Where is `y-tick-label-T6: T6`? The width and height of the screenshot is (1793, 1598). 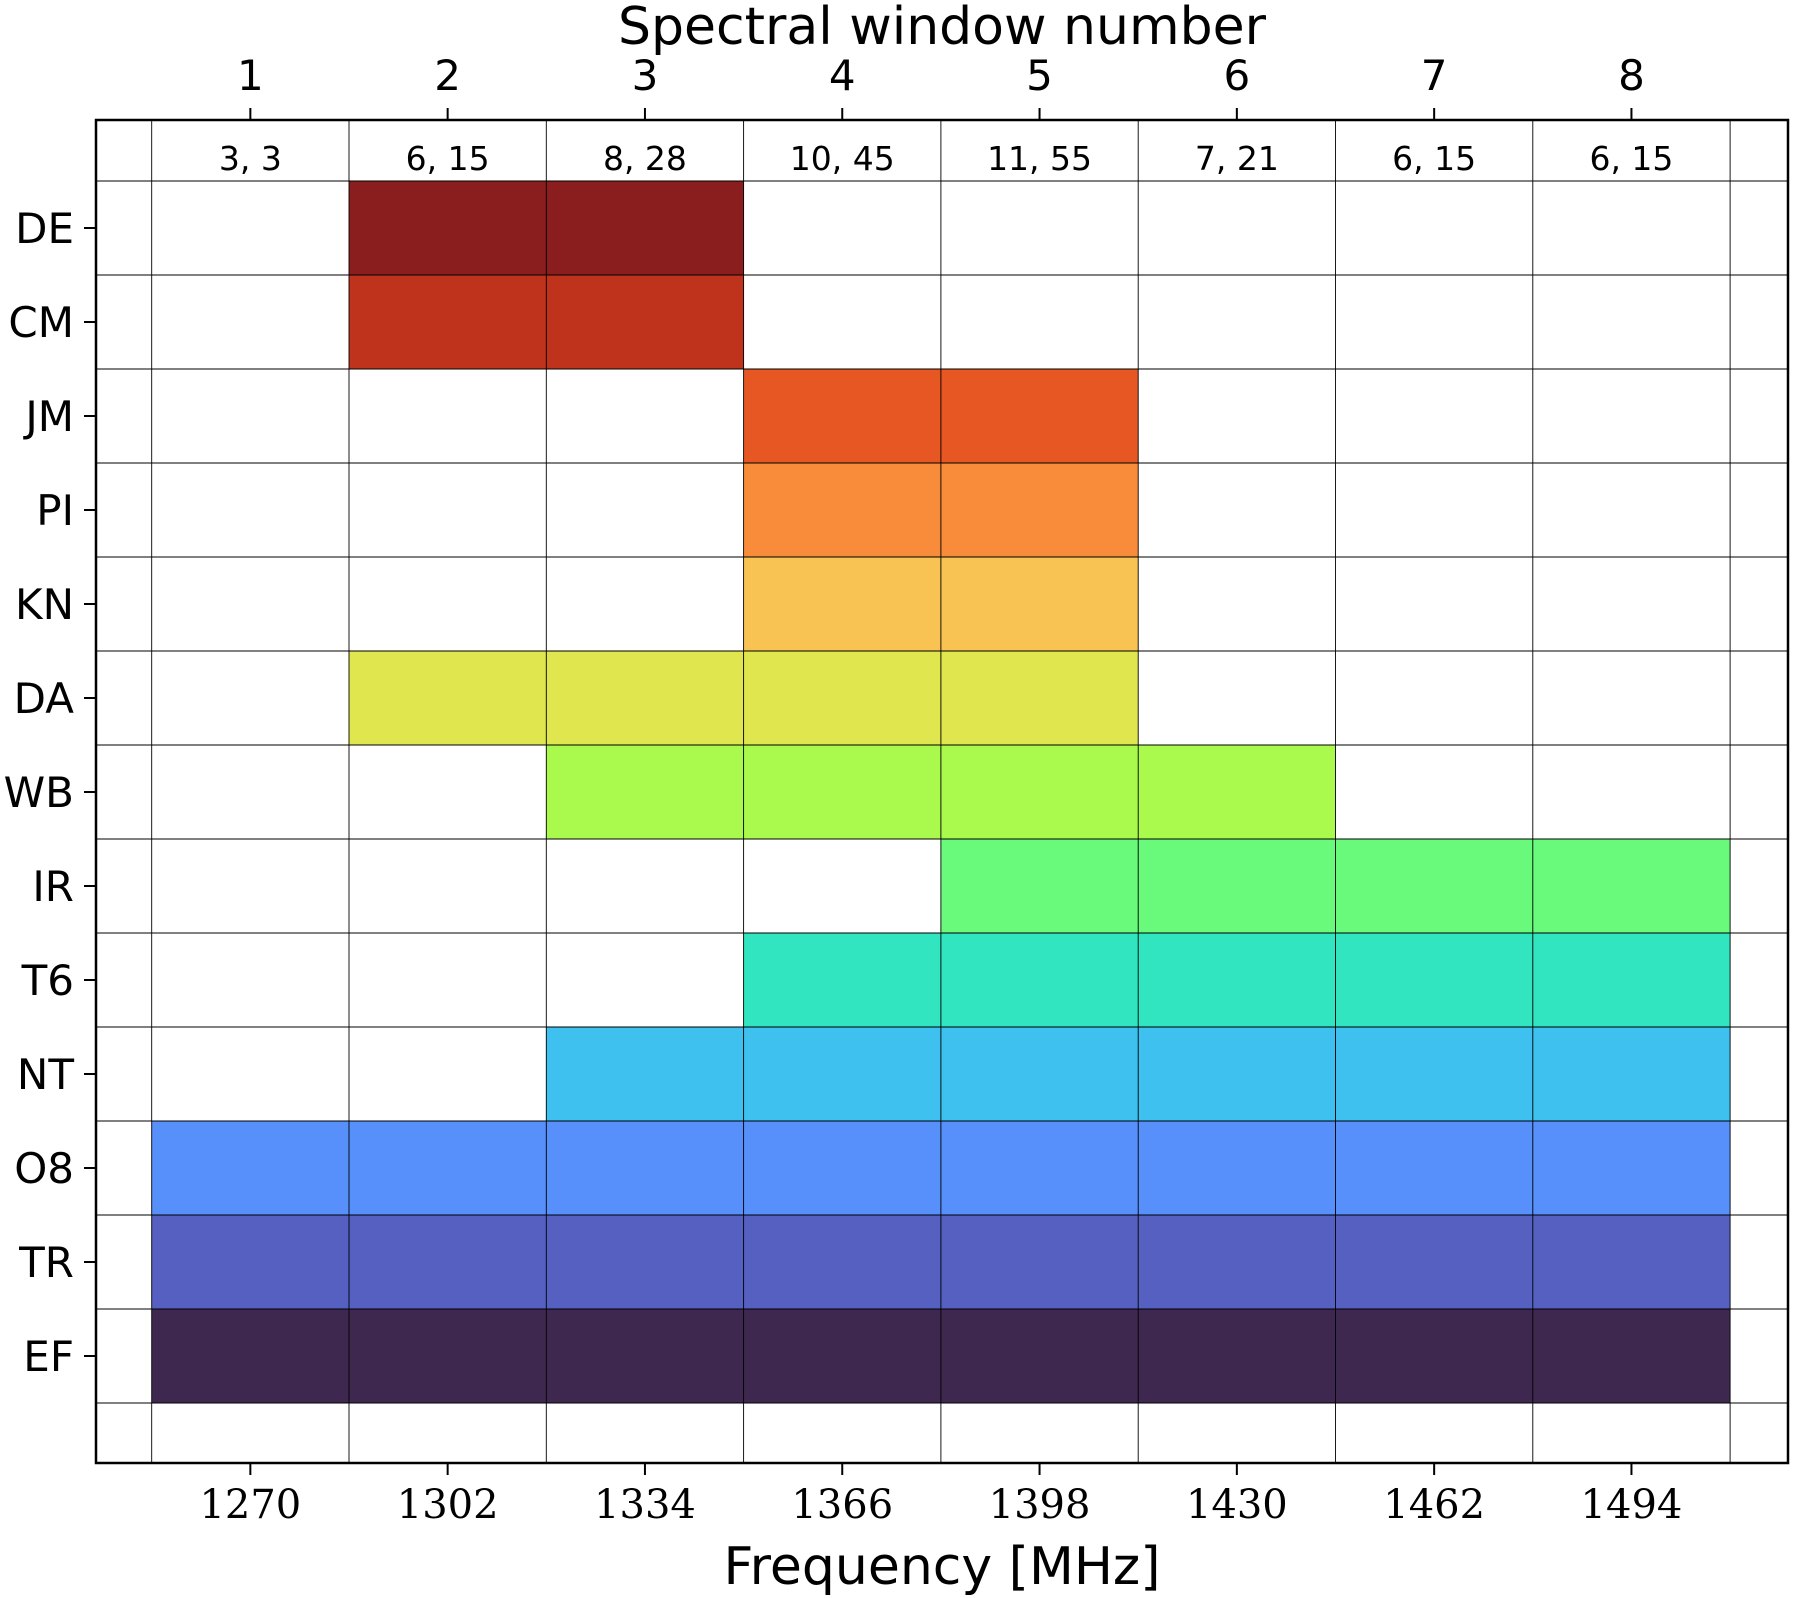 y-tick-label-T6: T6 is located at coordinates (47, 980).